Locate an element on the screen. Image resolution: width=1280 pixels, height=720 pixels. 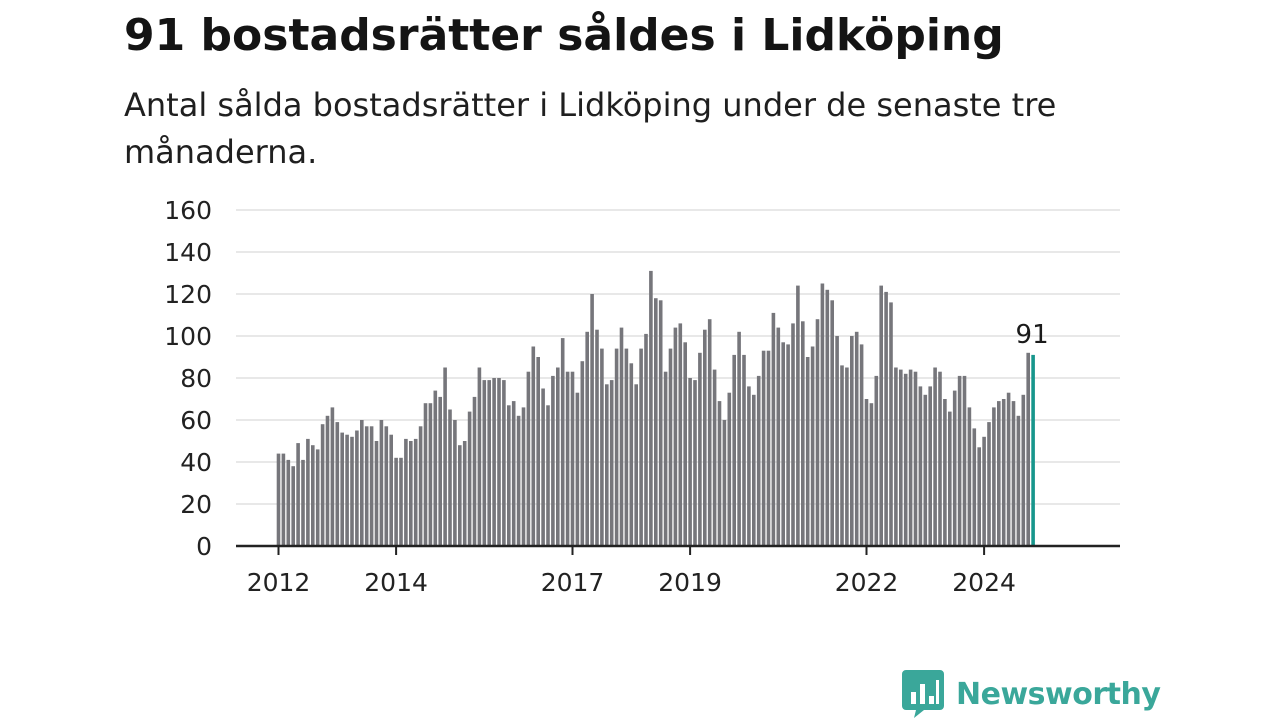
x-axis-tick-labels: 2012 2014 2017 2019 2022 2024 is located at coordinates (631, 582).